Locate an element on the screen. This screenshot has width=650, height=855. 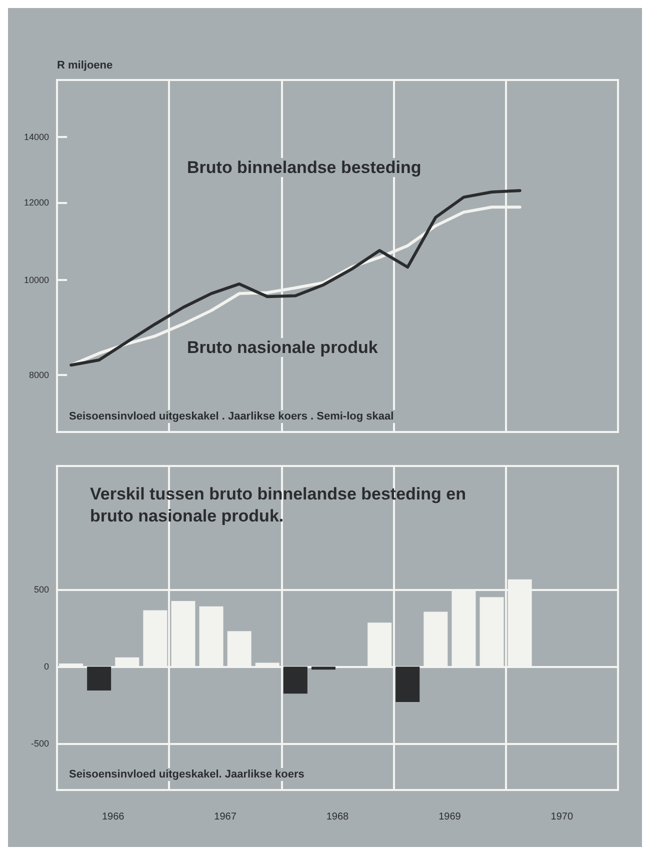
y-tick-label: 500 is located at coordinates (41, 589).